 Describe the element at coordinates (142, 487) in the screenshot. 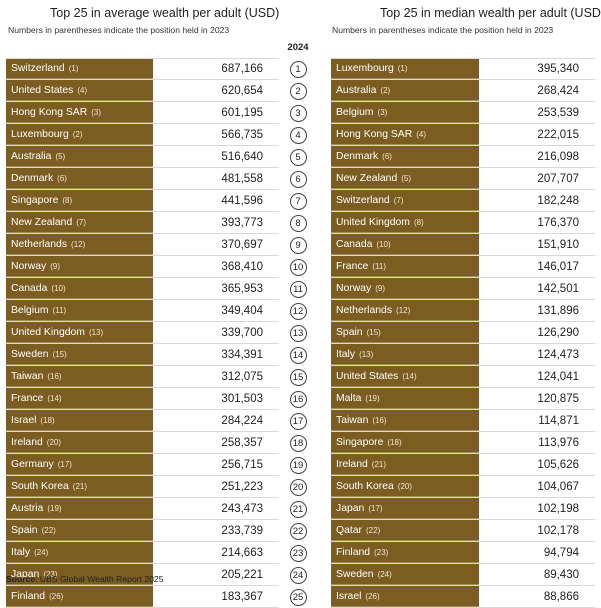

I see `table-row: South Korea (21) 251,223` at that location.